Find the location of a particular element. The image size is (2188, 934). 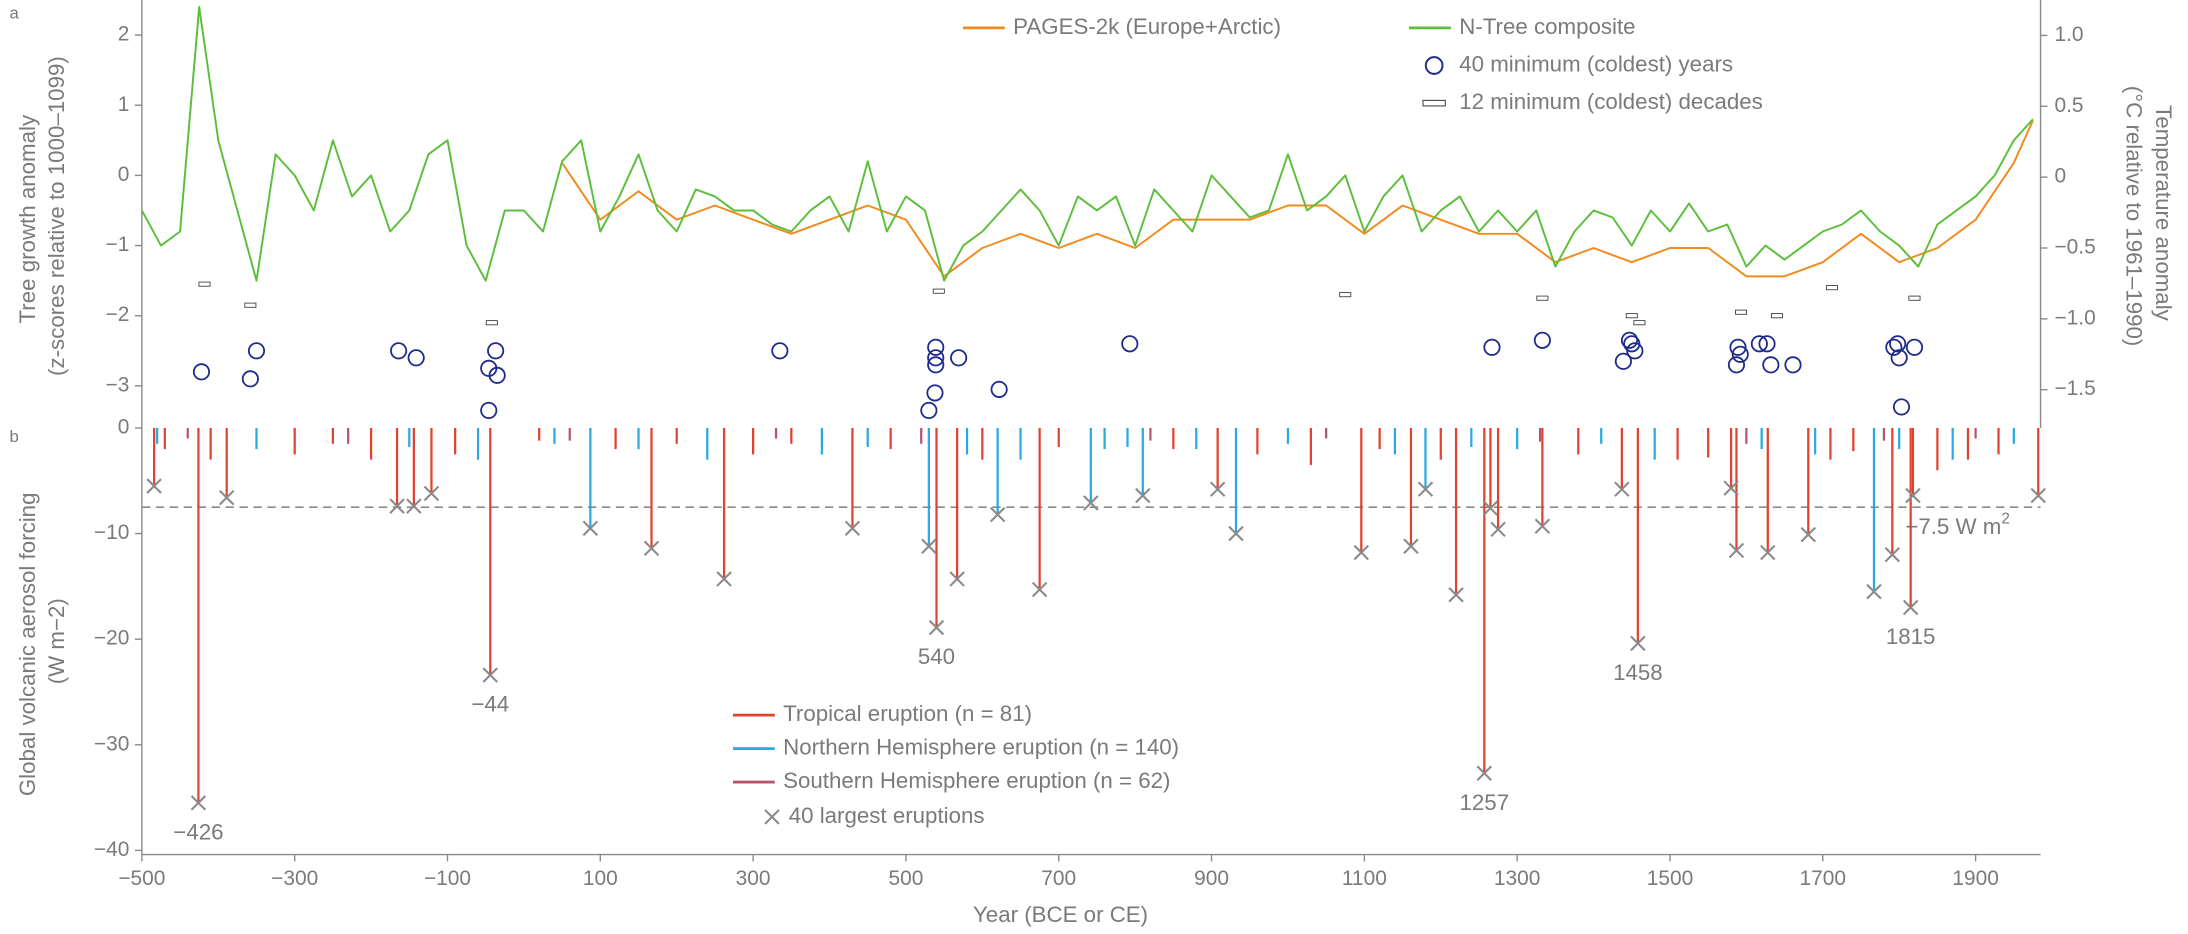

legend-label: Northern Hemisphere eruption (n = 140) is located at coordinates (981, 746).